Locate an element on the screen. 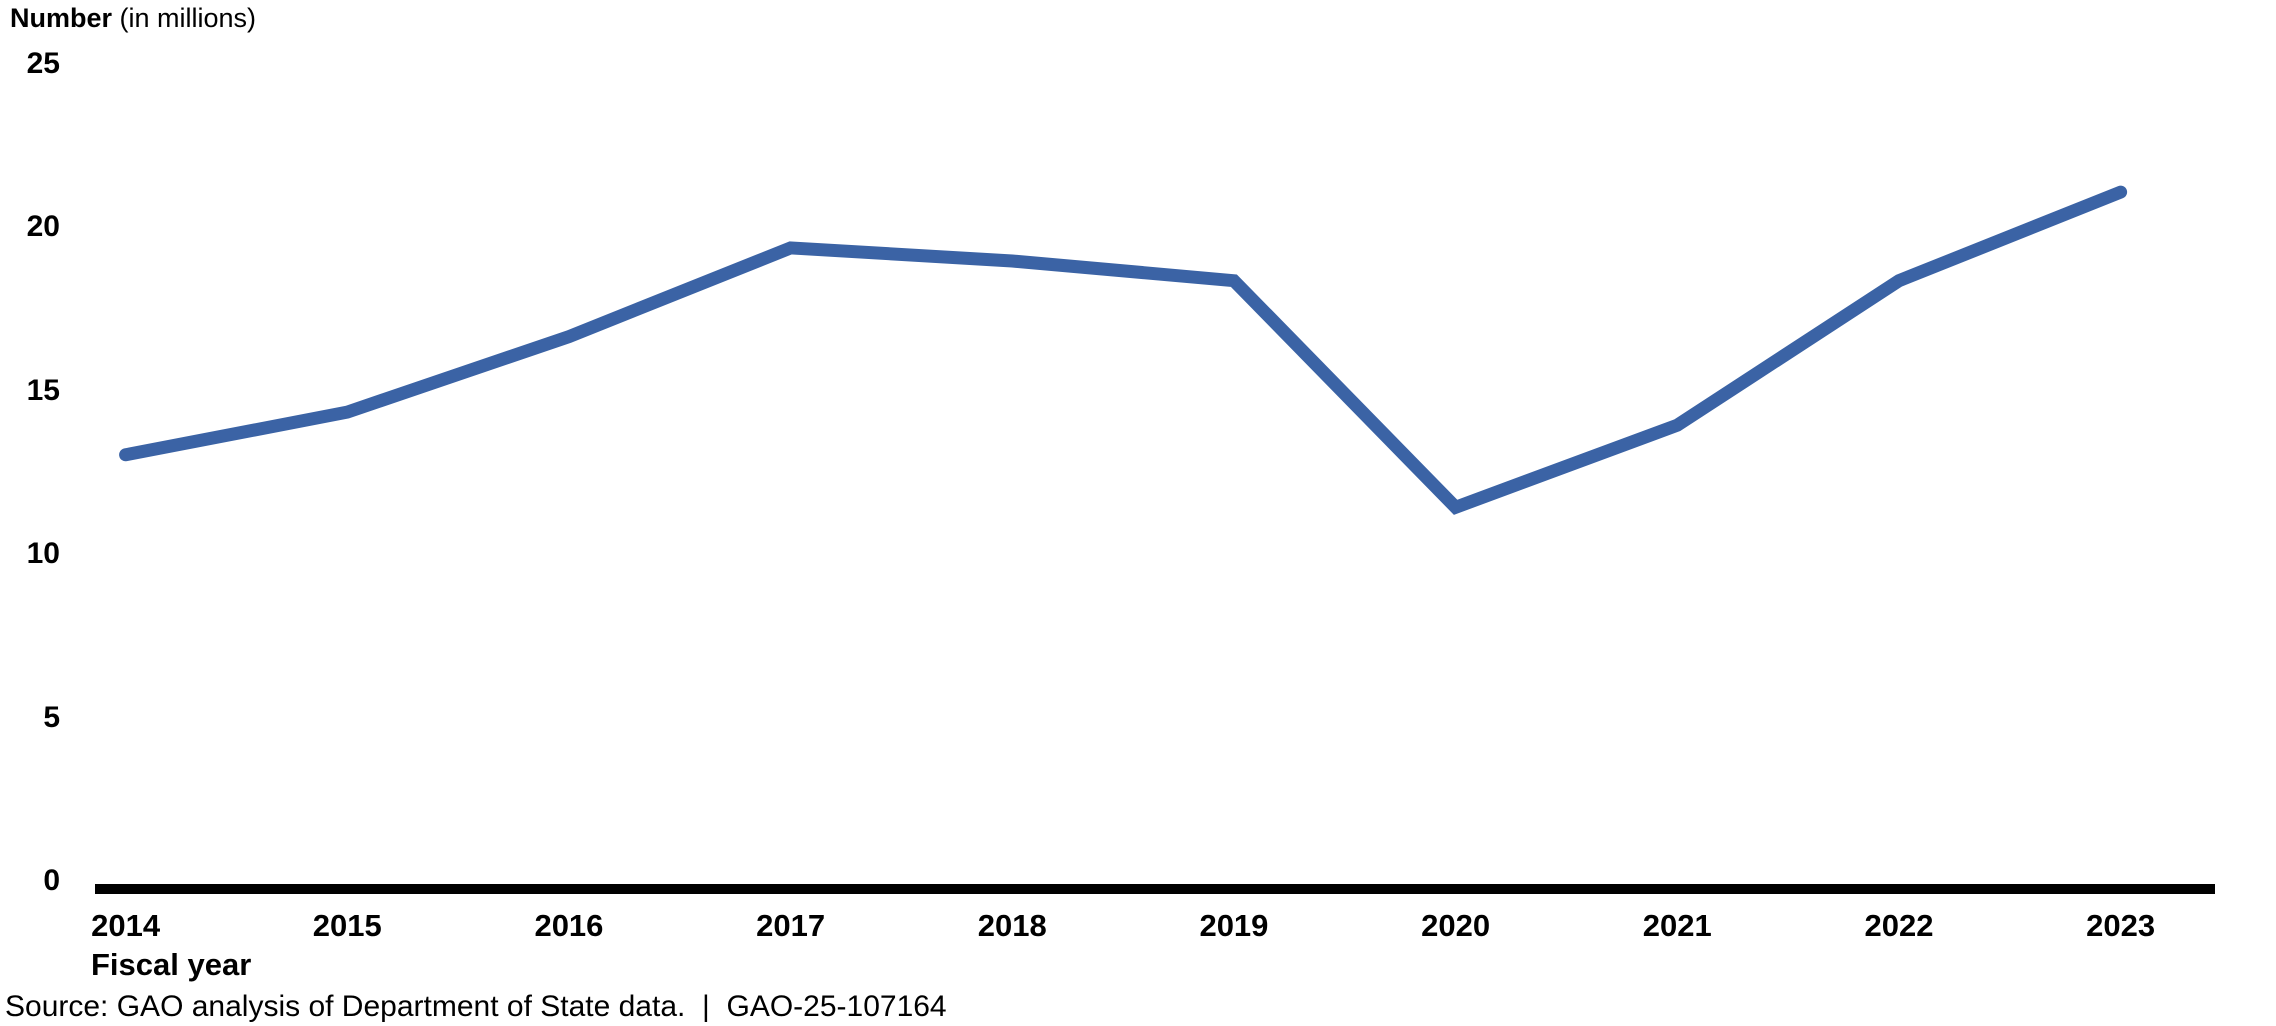 This screenshot has width=2276, height=1026. x-axis-tick-label: 2023 is located at coordinates (2121, 925).